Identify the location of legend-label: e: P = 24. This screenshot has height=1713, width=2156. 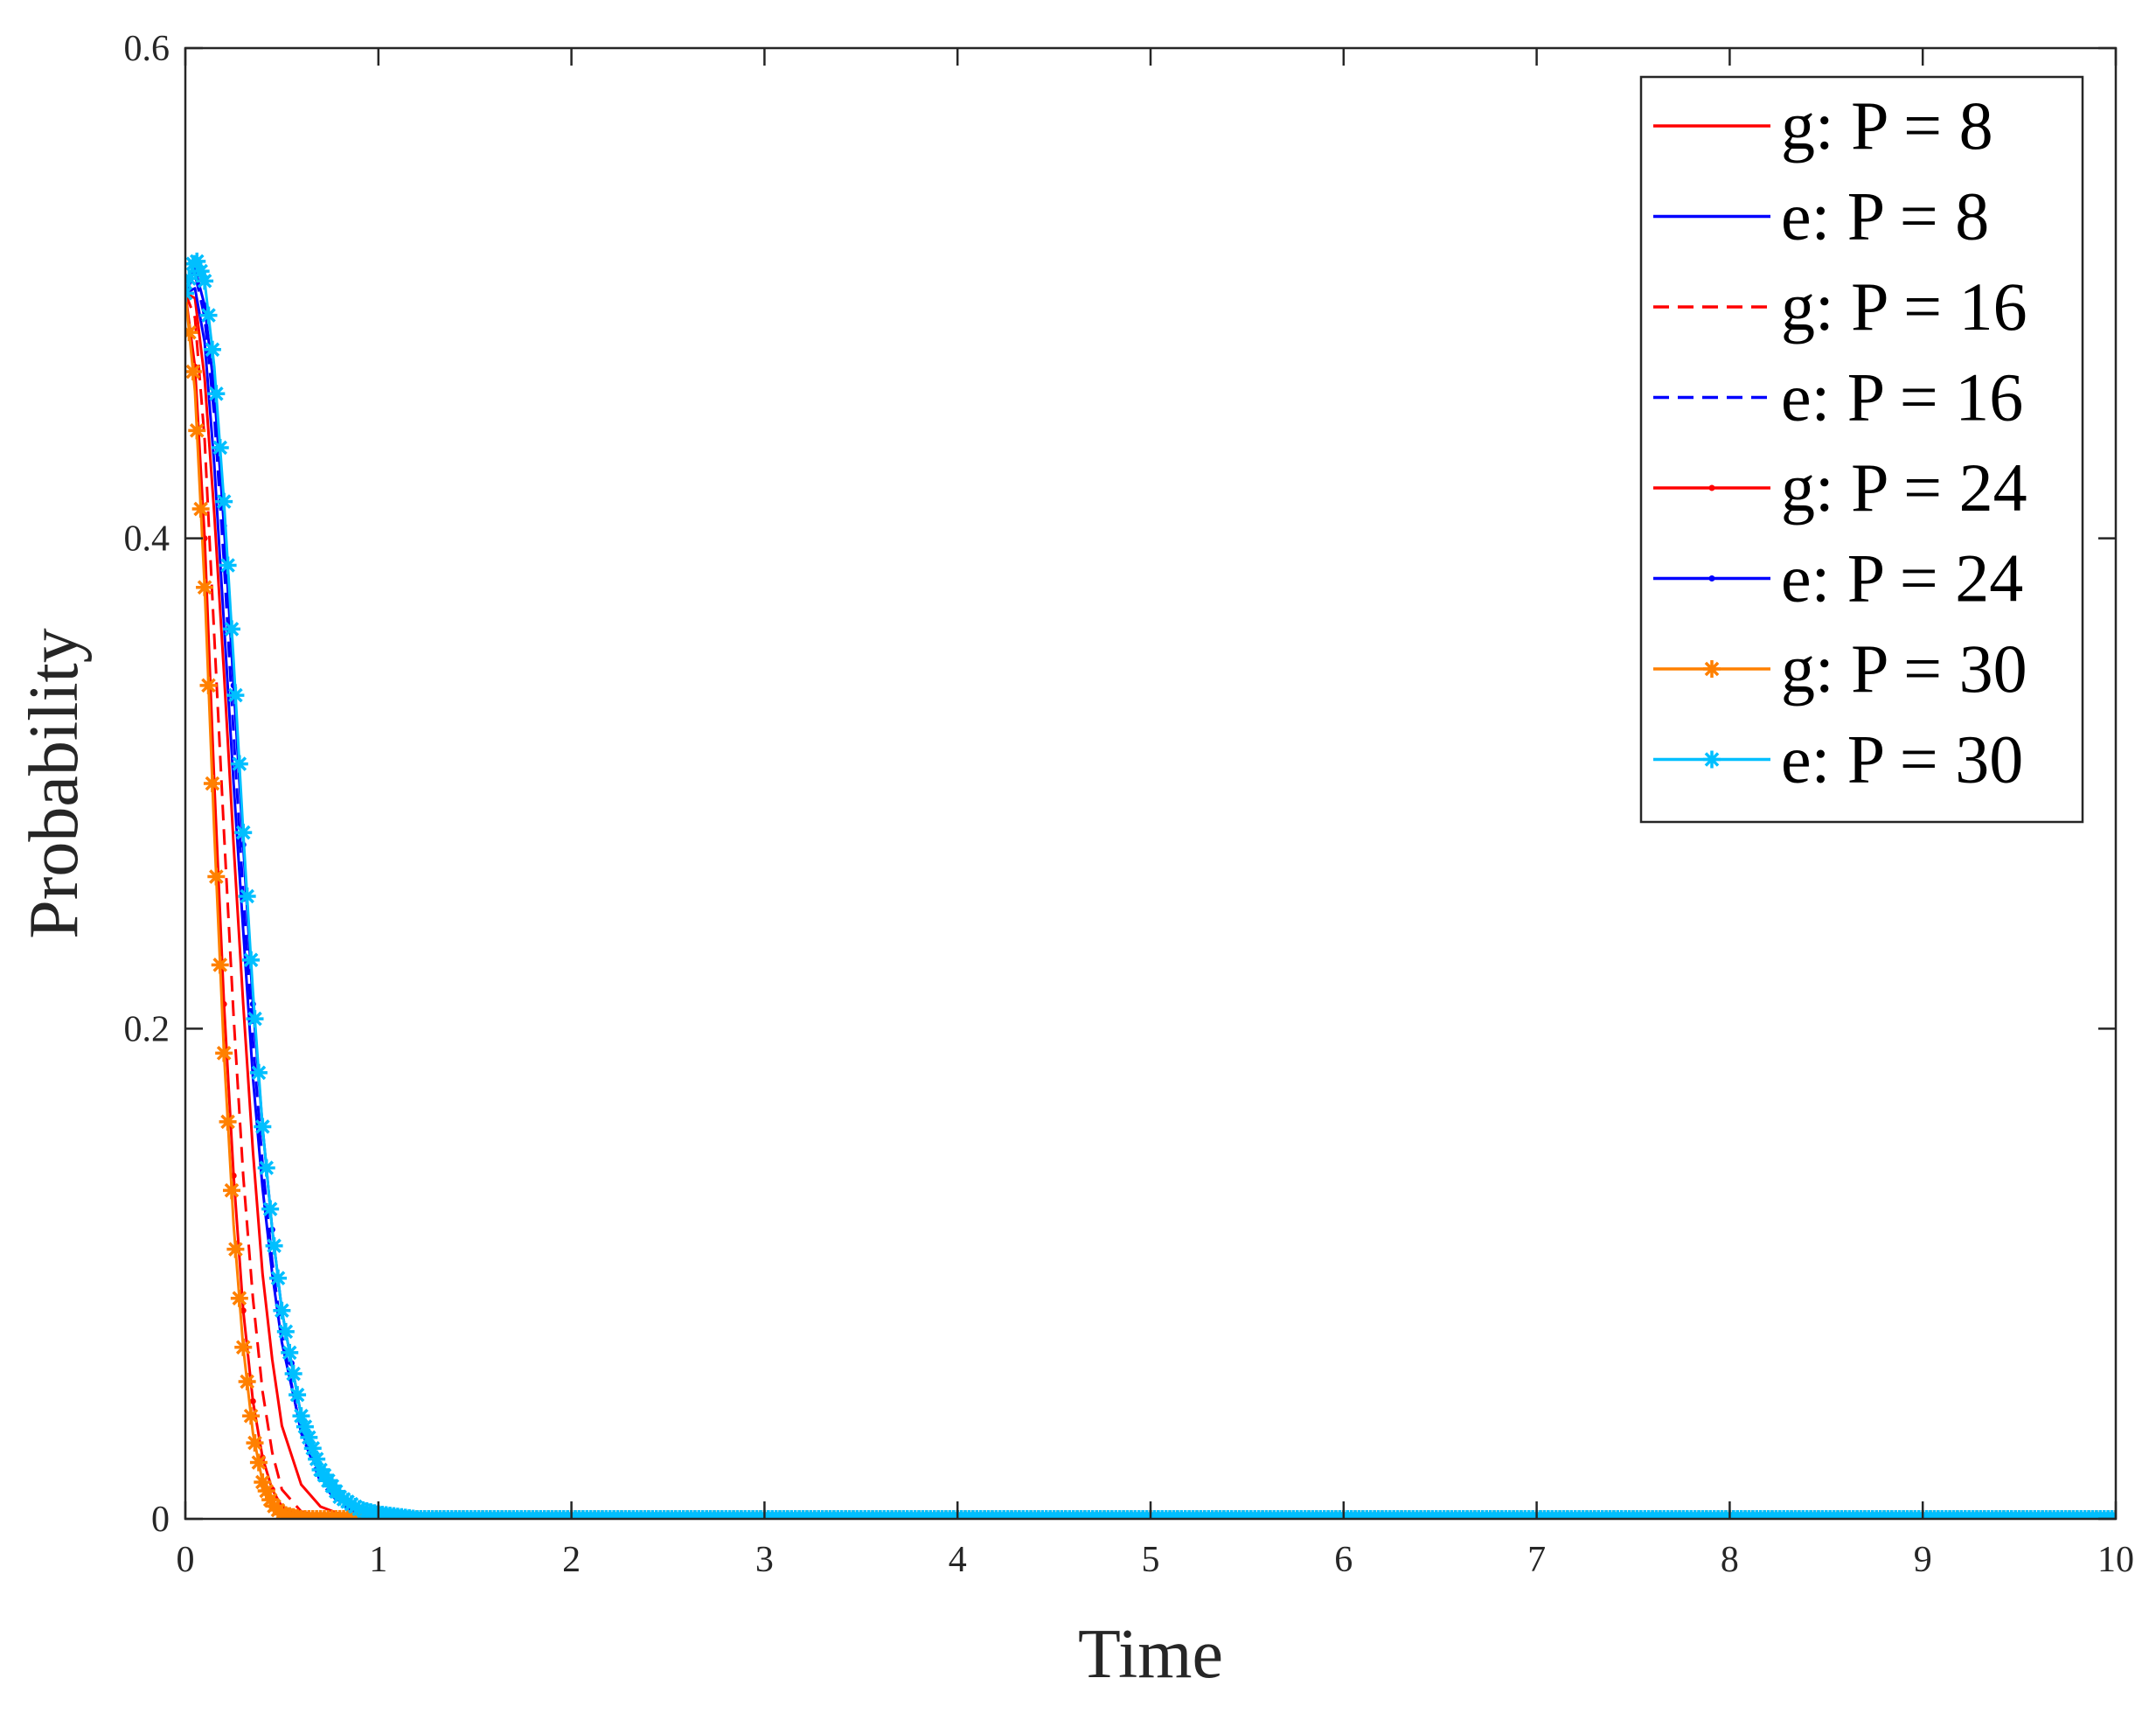
(1902, 578).